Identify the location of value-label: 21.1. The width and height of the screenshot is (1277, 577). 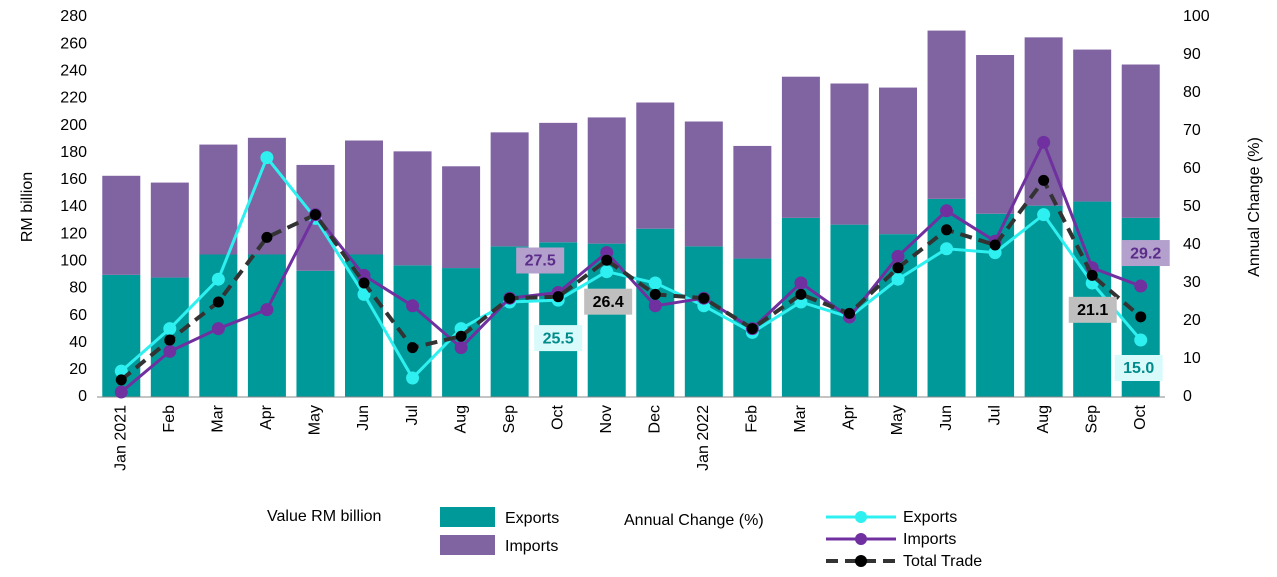
(1092, 310).